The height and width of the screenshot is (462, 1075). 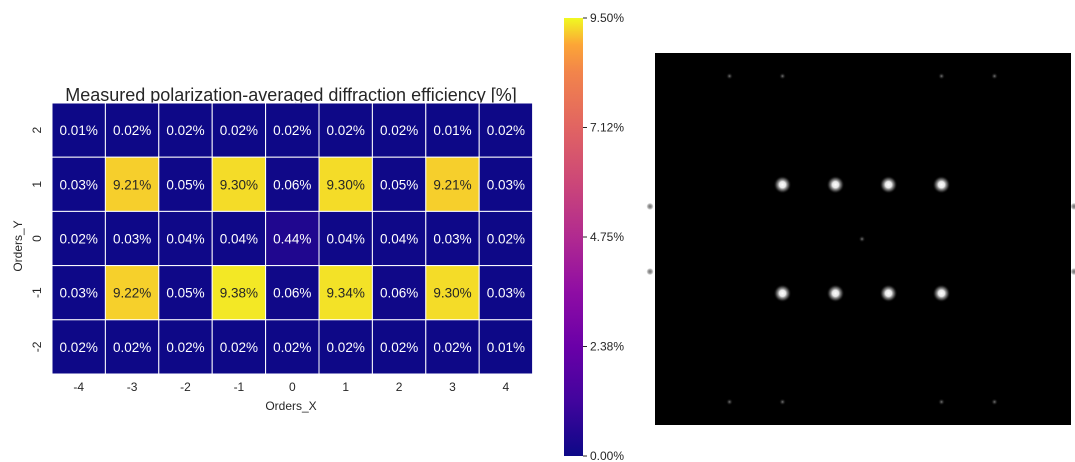 I want to click on colorbar-tick-label: 4.75%, so click(x=607, y=237).